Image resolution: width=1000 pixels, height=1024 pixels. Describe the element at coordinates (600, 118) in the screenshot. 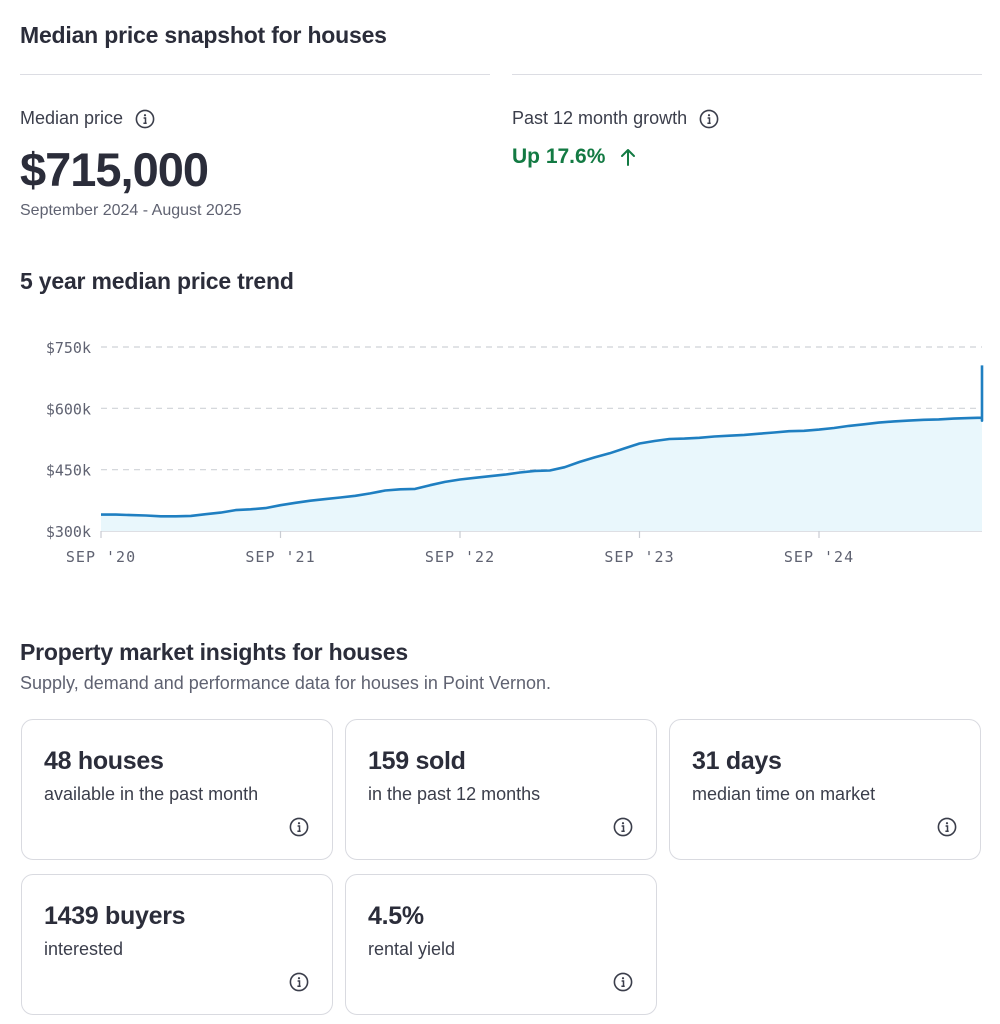

I see `growth-label: Past 12 month growth` at that location.